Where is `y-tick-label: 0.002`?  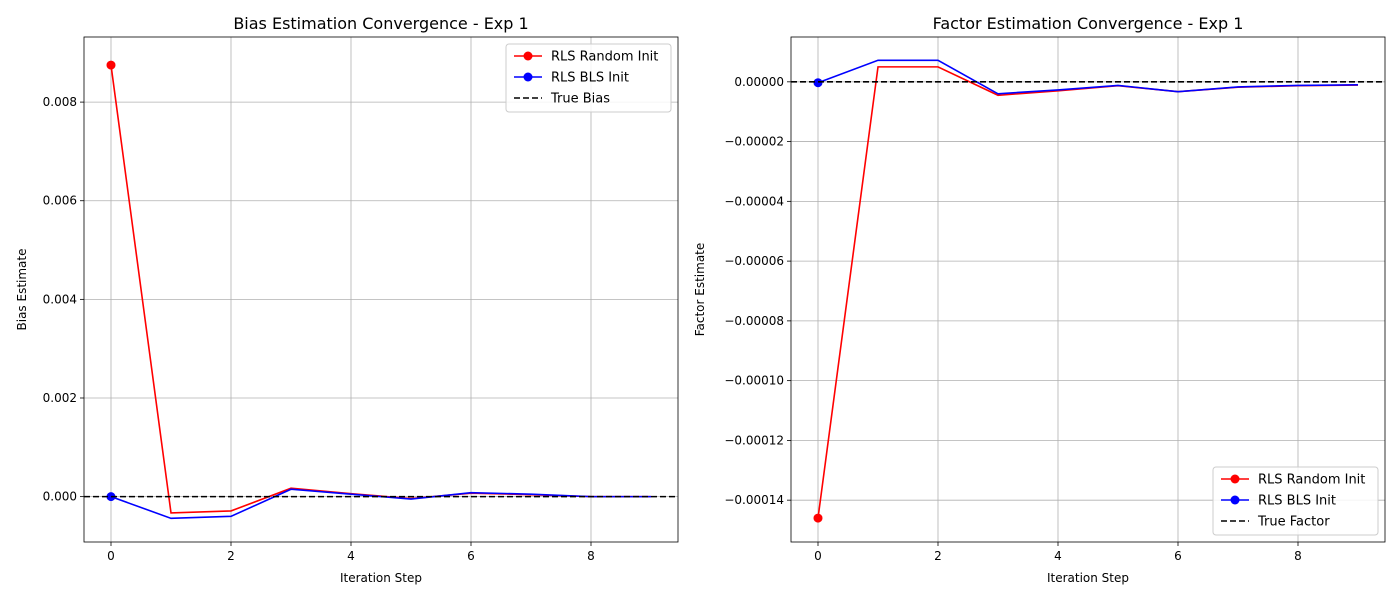 y-tick-label: 0.002 is located at coordinates (60, 398).